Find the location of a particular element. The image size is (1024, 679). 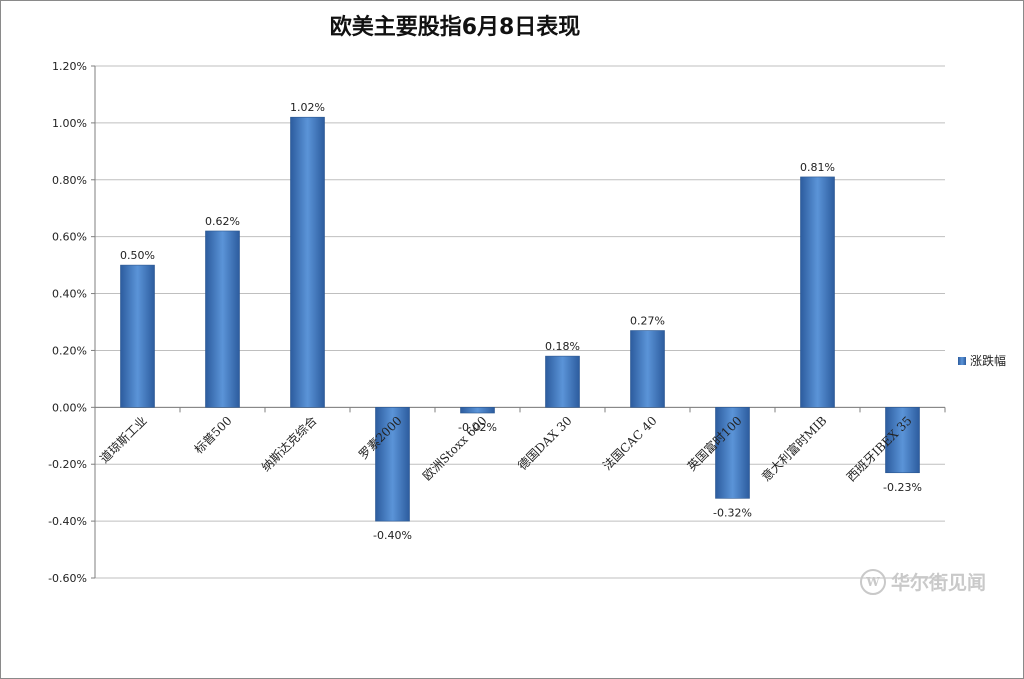

legend-swatch is located at coordinates (962, 360).